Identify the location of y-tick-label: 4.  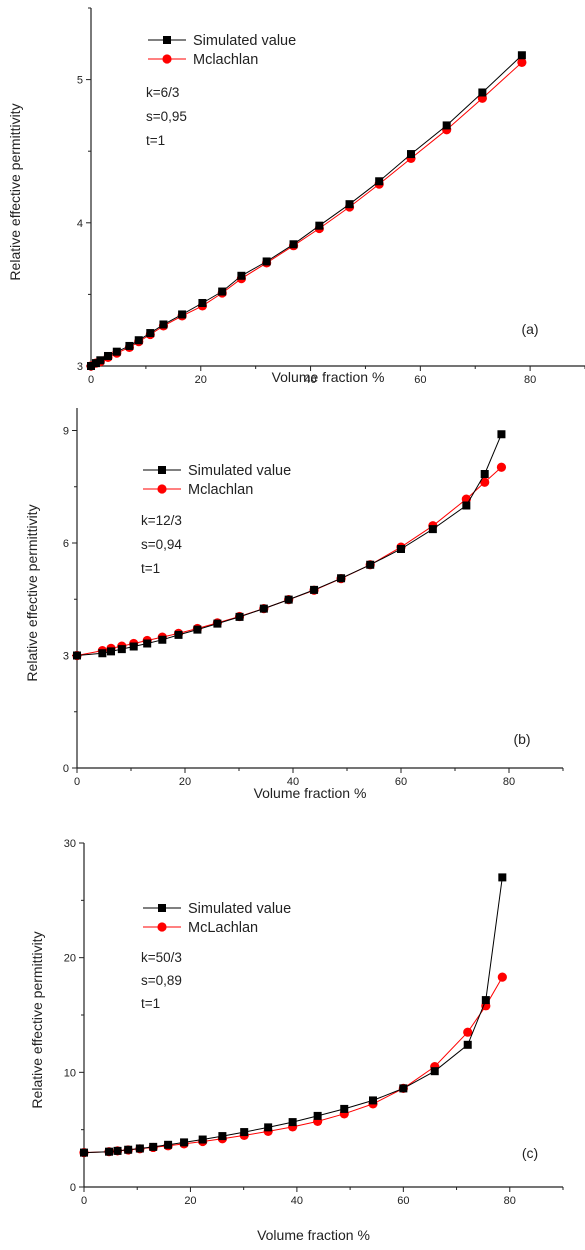
(80, 224).